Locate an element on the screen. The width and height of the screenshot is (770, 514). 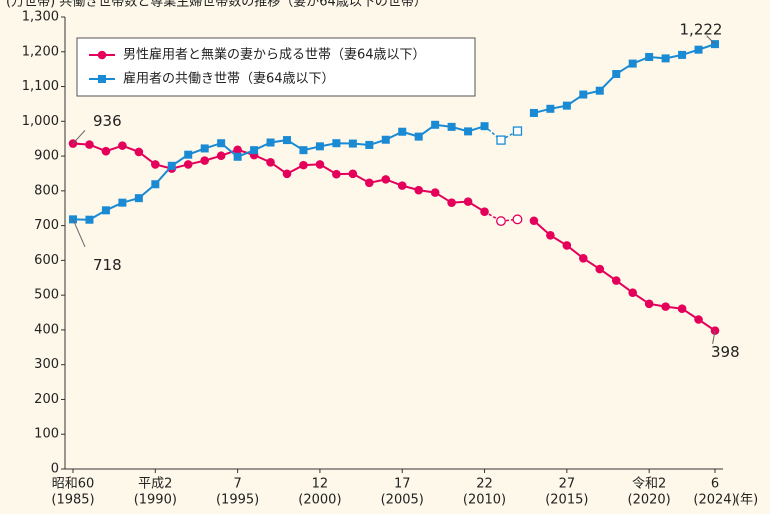
annotation: 936 is located at coordinates (107, 121).